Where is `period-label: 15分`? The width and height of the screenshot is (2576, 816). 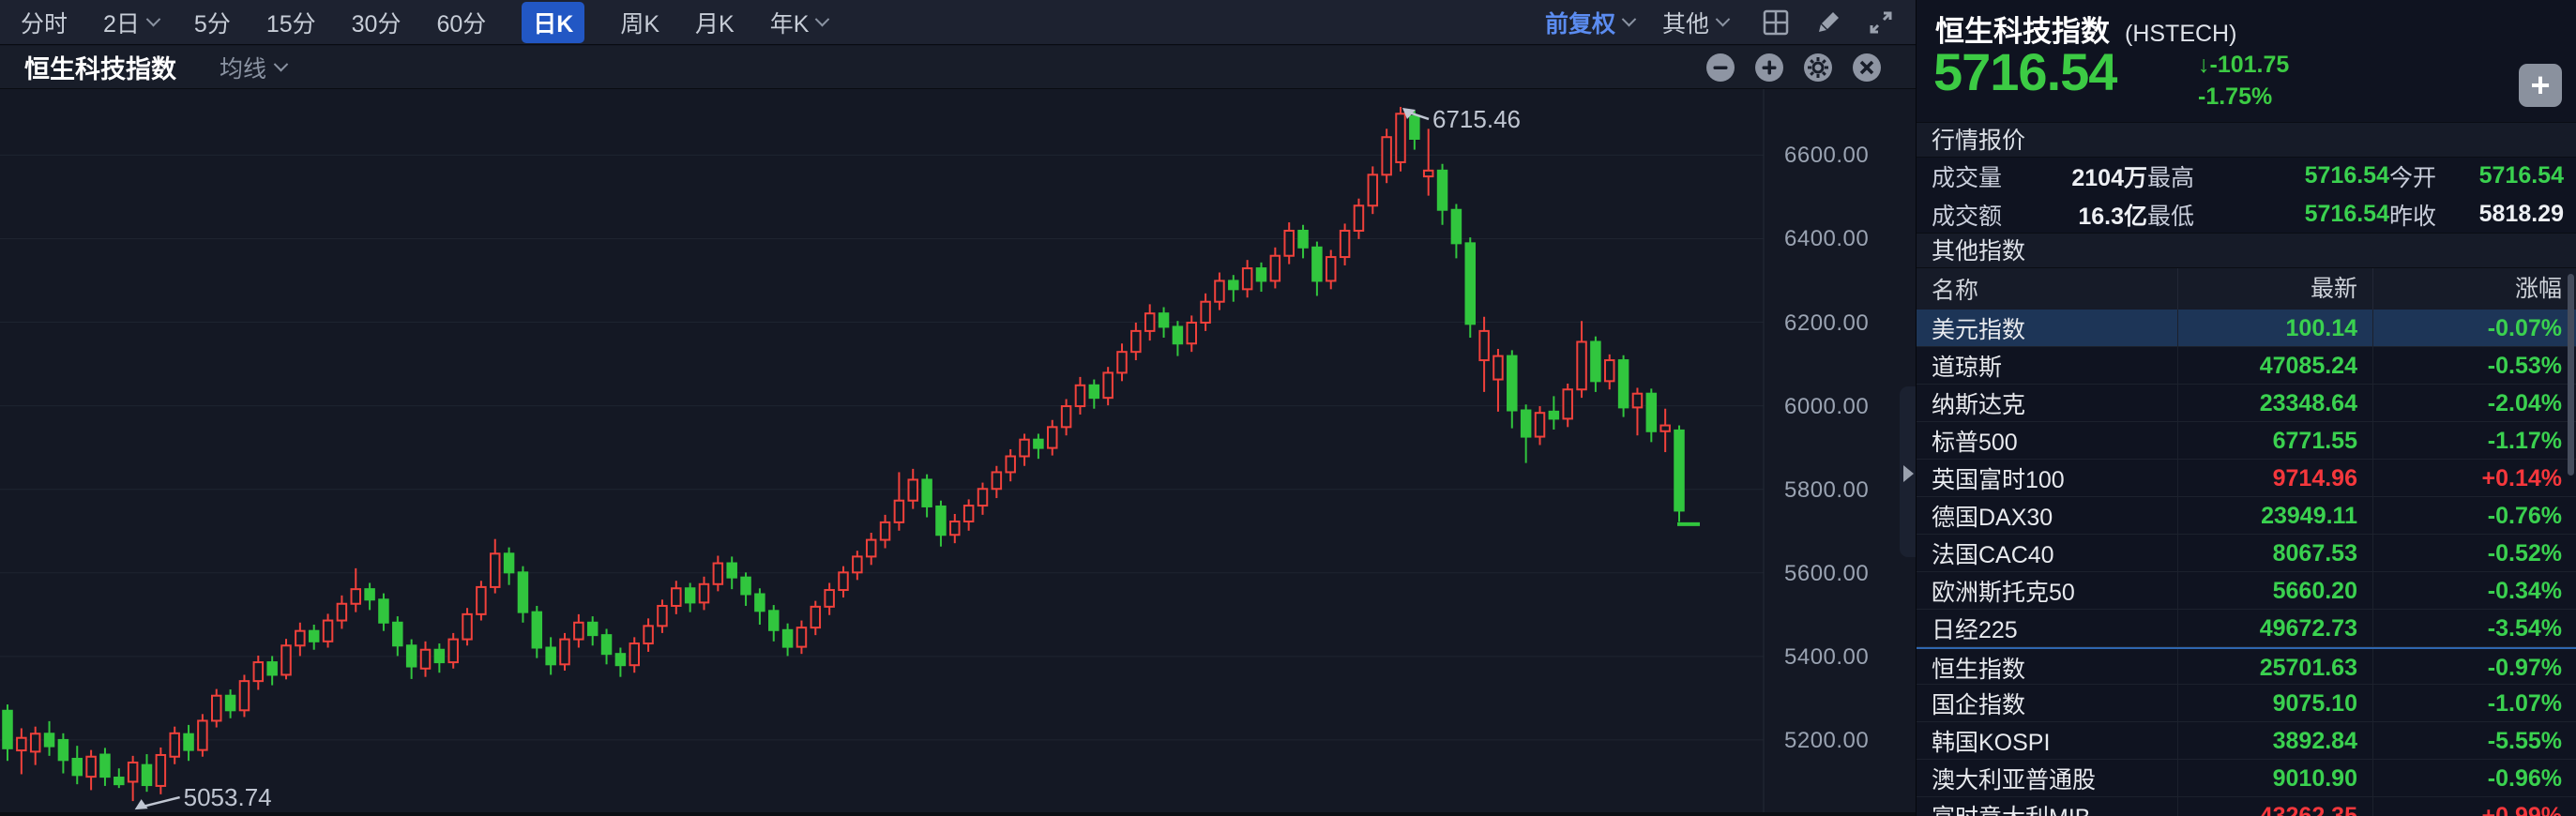 period-label: 15分 is located at coordinates (290, 24).